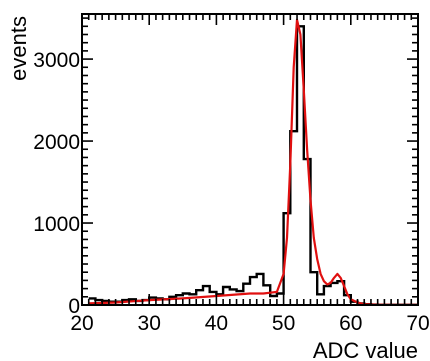 This screenshot has height=361, width=430. Describe the element at coordinates (417, 323) in the screenshot. I see `x-tick-label: 70` at that location.